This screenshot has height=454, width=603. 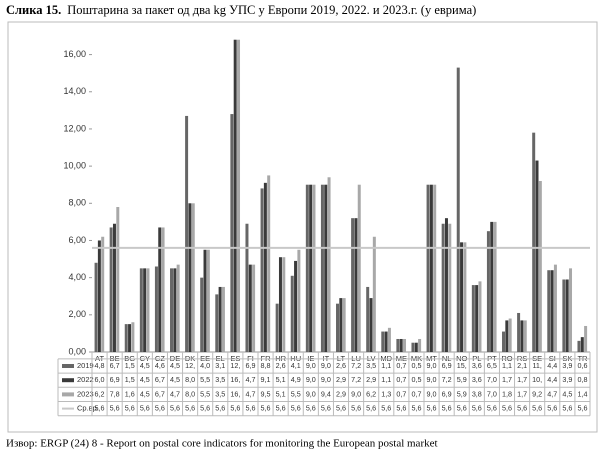 What do you see at coordinates (477, 365) in the screenshot?
I see `table-cell: 3,6` at bounding box center [477, 365].